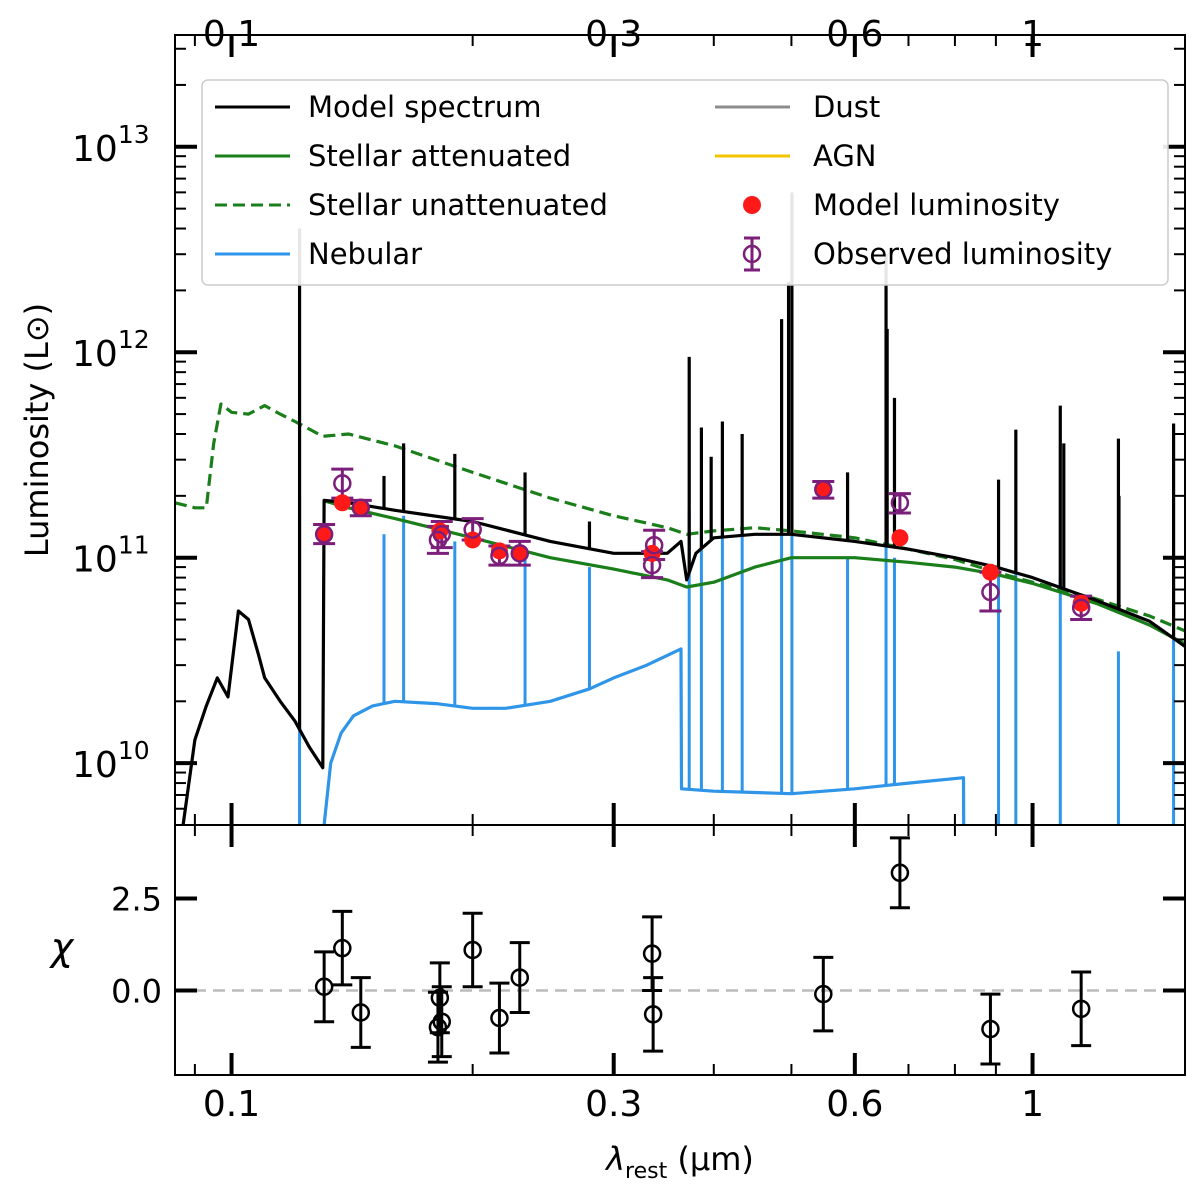  Describe the element at coordinates (1032, 34) in the screenshot. I see `x-tick-label-top: 1` at that location.